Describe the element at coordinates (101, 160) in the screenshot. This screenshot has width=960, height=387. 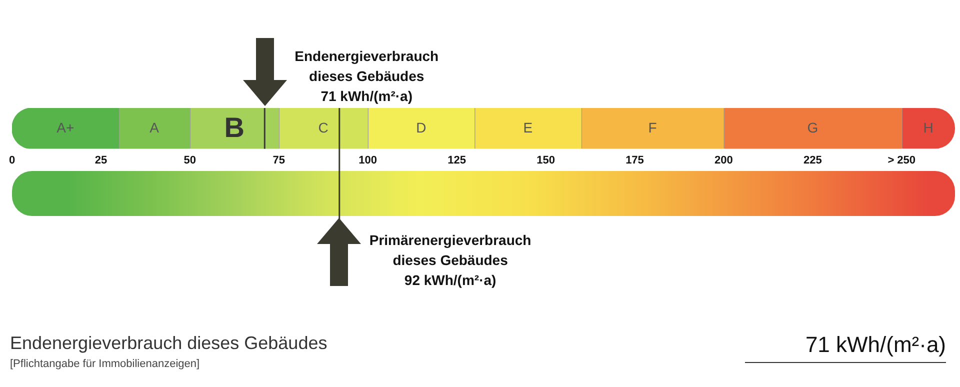
I see `x-tick-label: 25` at that location.